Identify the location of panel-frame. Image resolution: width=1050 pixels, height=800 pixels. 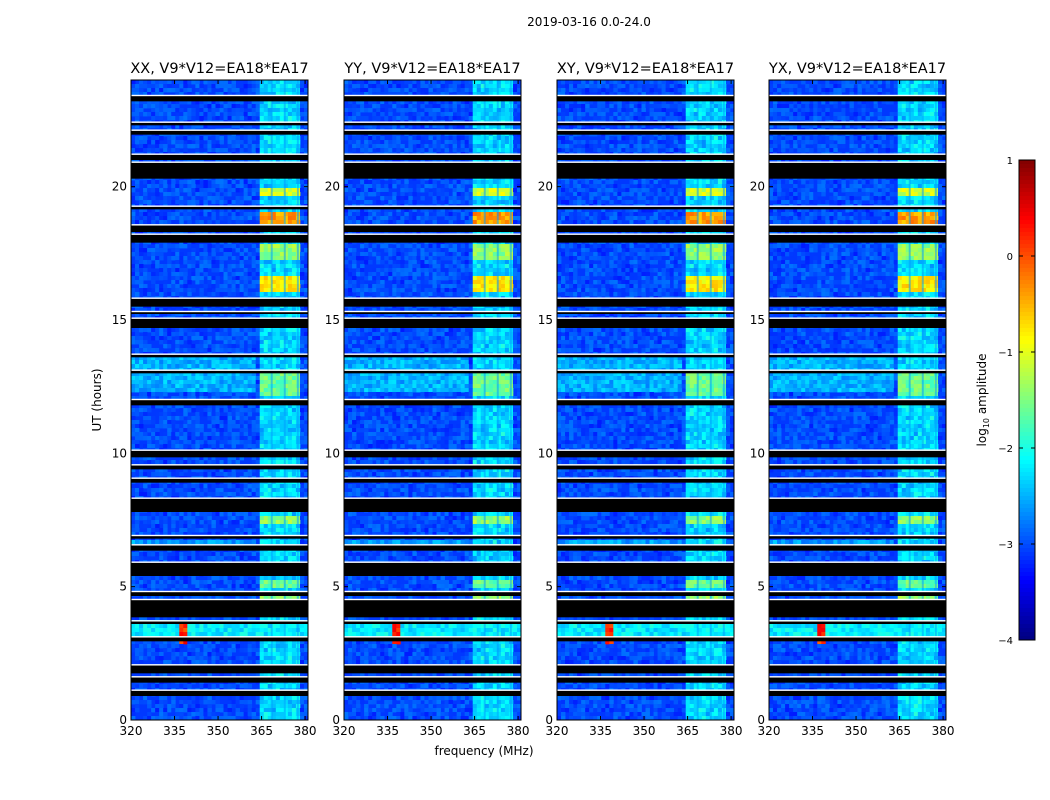
(219, 400).